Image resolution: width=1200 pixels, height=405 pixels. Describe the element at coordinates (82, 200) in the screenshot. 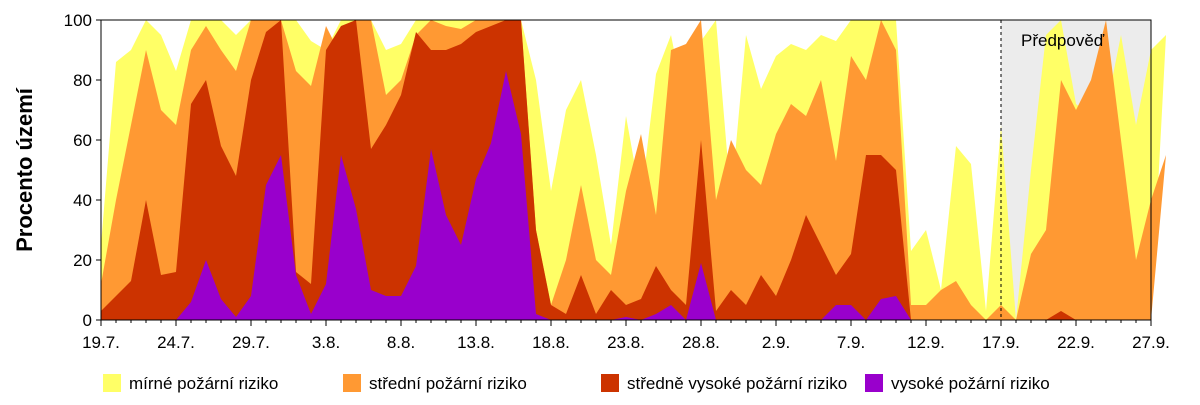

I see `y-tick-label: 40` at that location.